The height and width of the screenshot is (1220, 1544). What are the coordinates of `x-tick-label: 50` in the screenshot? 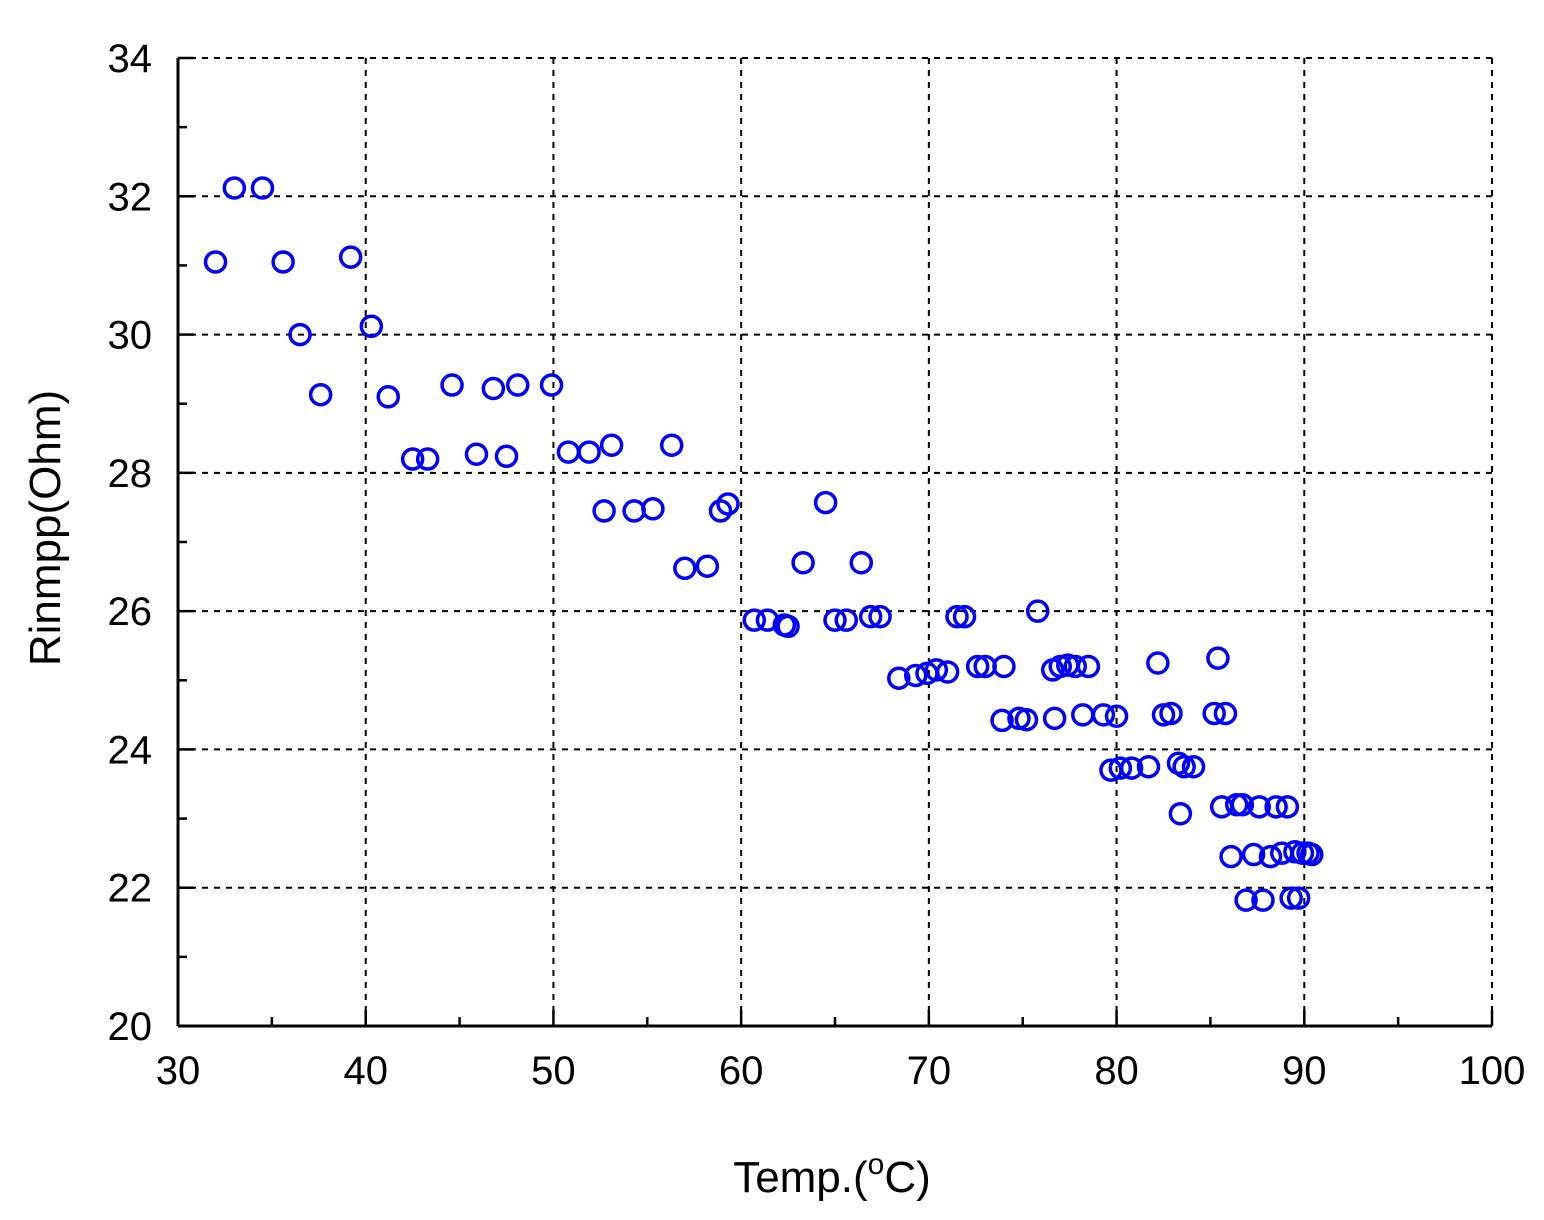 It's located at (553, 1071).